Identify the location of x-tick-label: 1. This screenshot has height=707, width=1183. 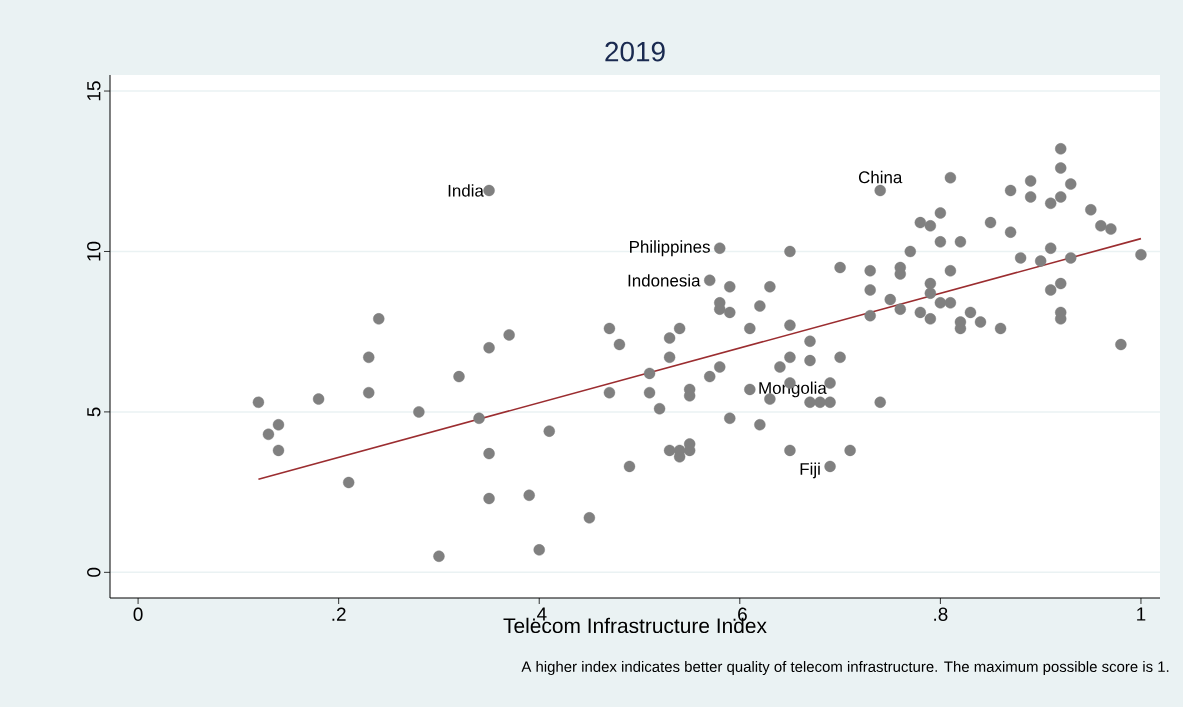
(1141, 614).